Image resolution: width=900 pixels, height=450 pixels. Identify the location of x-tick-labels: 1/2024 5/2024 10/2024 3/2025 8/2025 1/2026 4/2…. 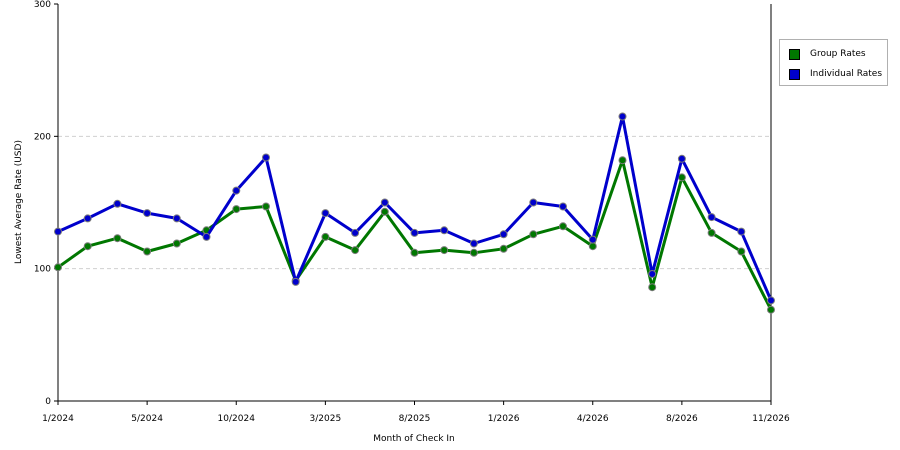
(416, 412).